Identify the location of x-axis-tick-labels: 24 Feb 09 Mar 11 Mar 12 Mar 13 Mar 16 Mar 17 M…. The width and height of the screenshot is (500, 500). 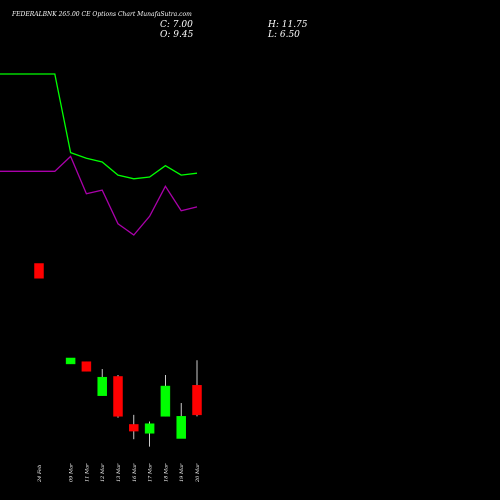
(119, 473).